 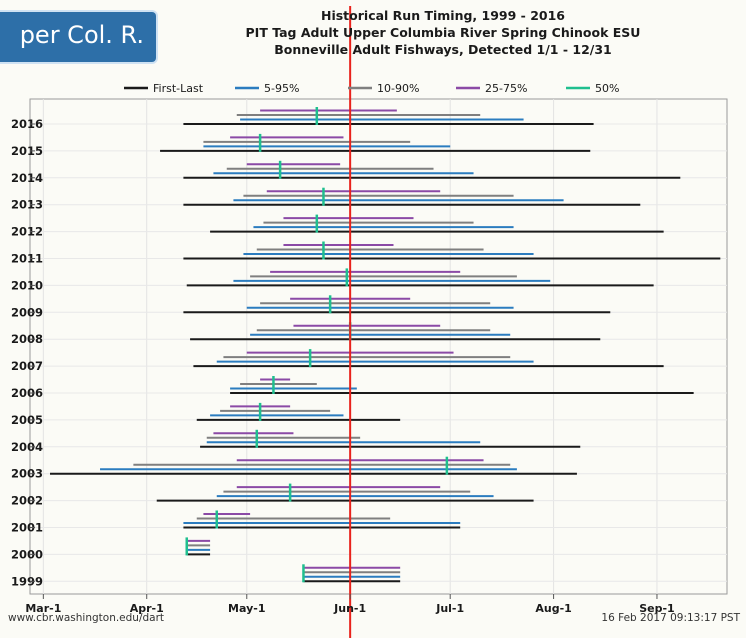 What do you see at coordinates (506, 88) in the screenshot?
I see `legend-label: 25-75%` at bounding box center [506, 88].